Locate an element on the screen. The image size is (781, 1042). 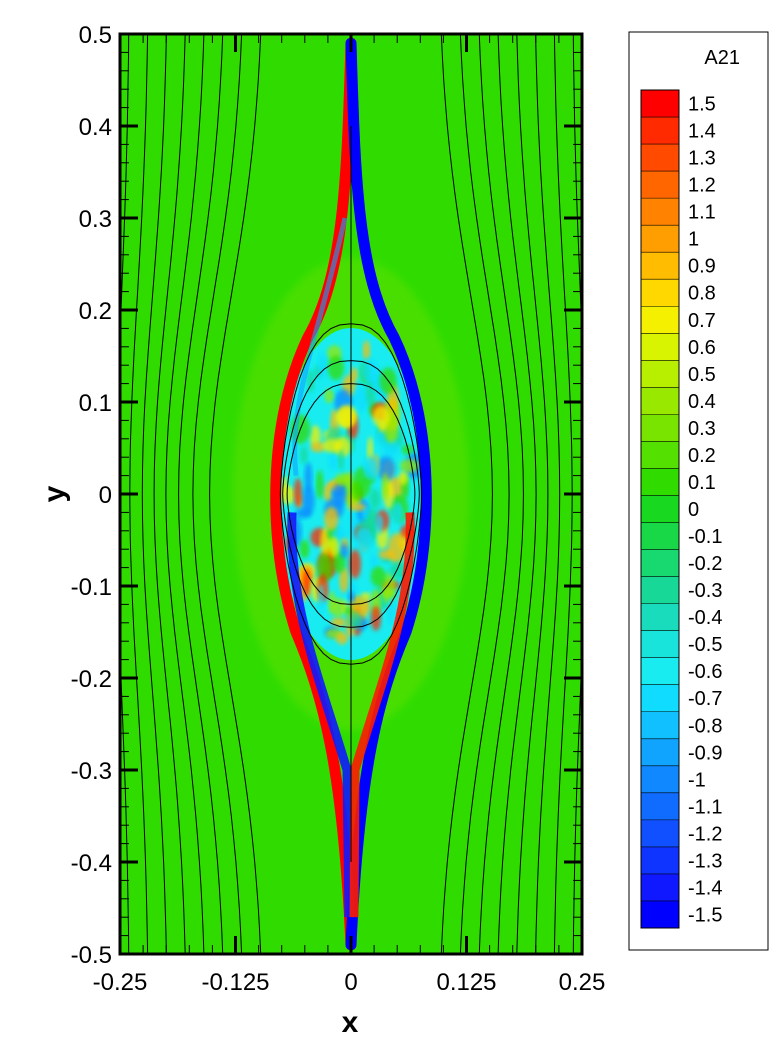
legend-label: 0.9 is located at coordinates (702, 267).